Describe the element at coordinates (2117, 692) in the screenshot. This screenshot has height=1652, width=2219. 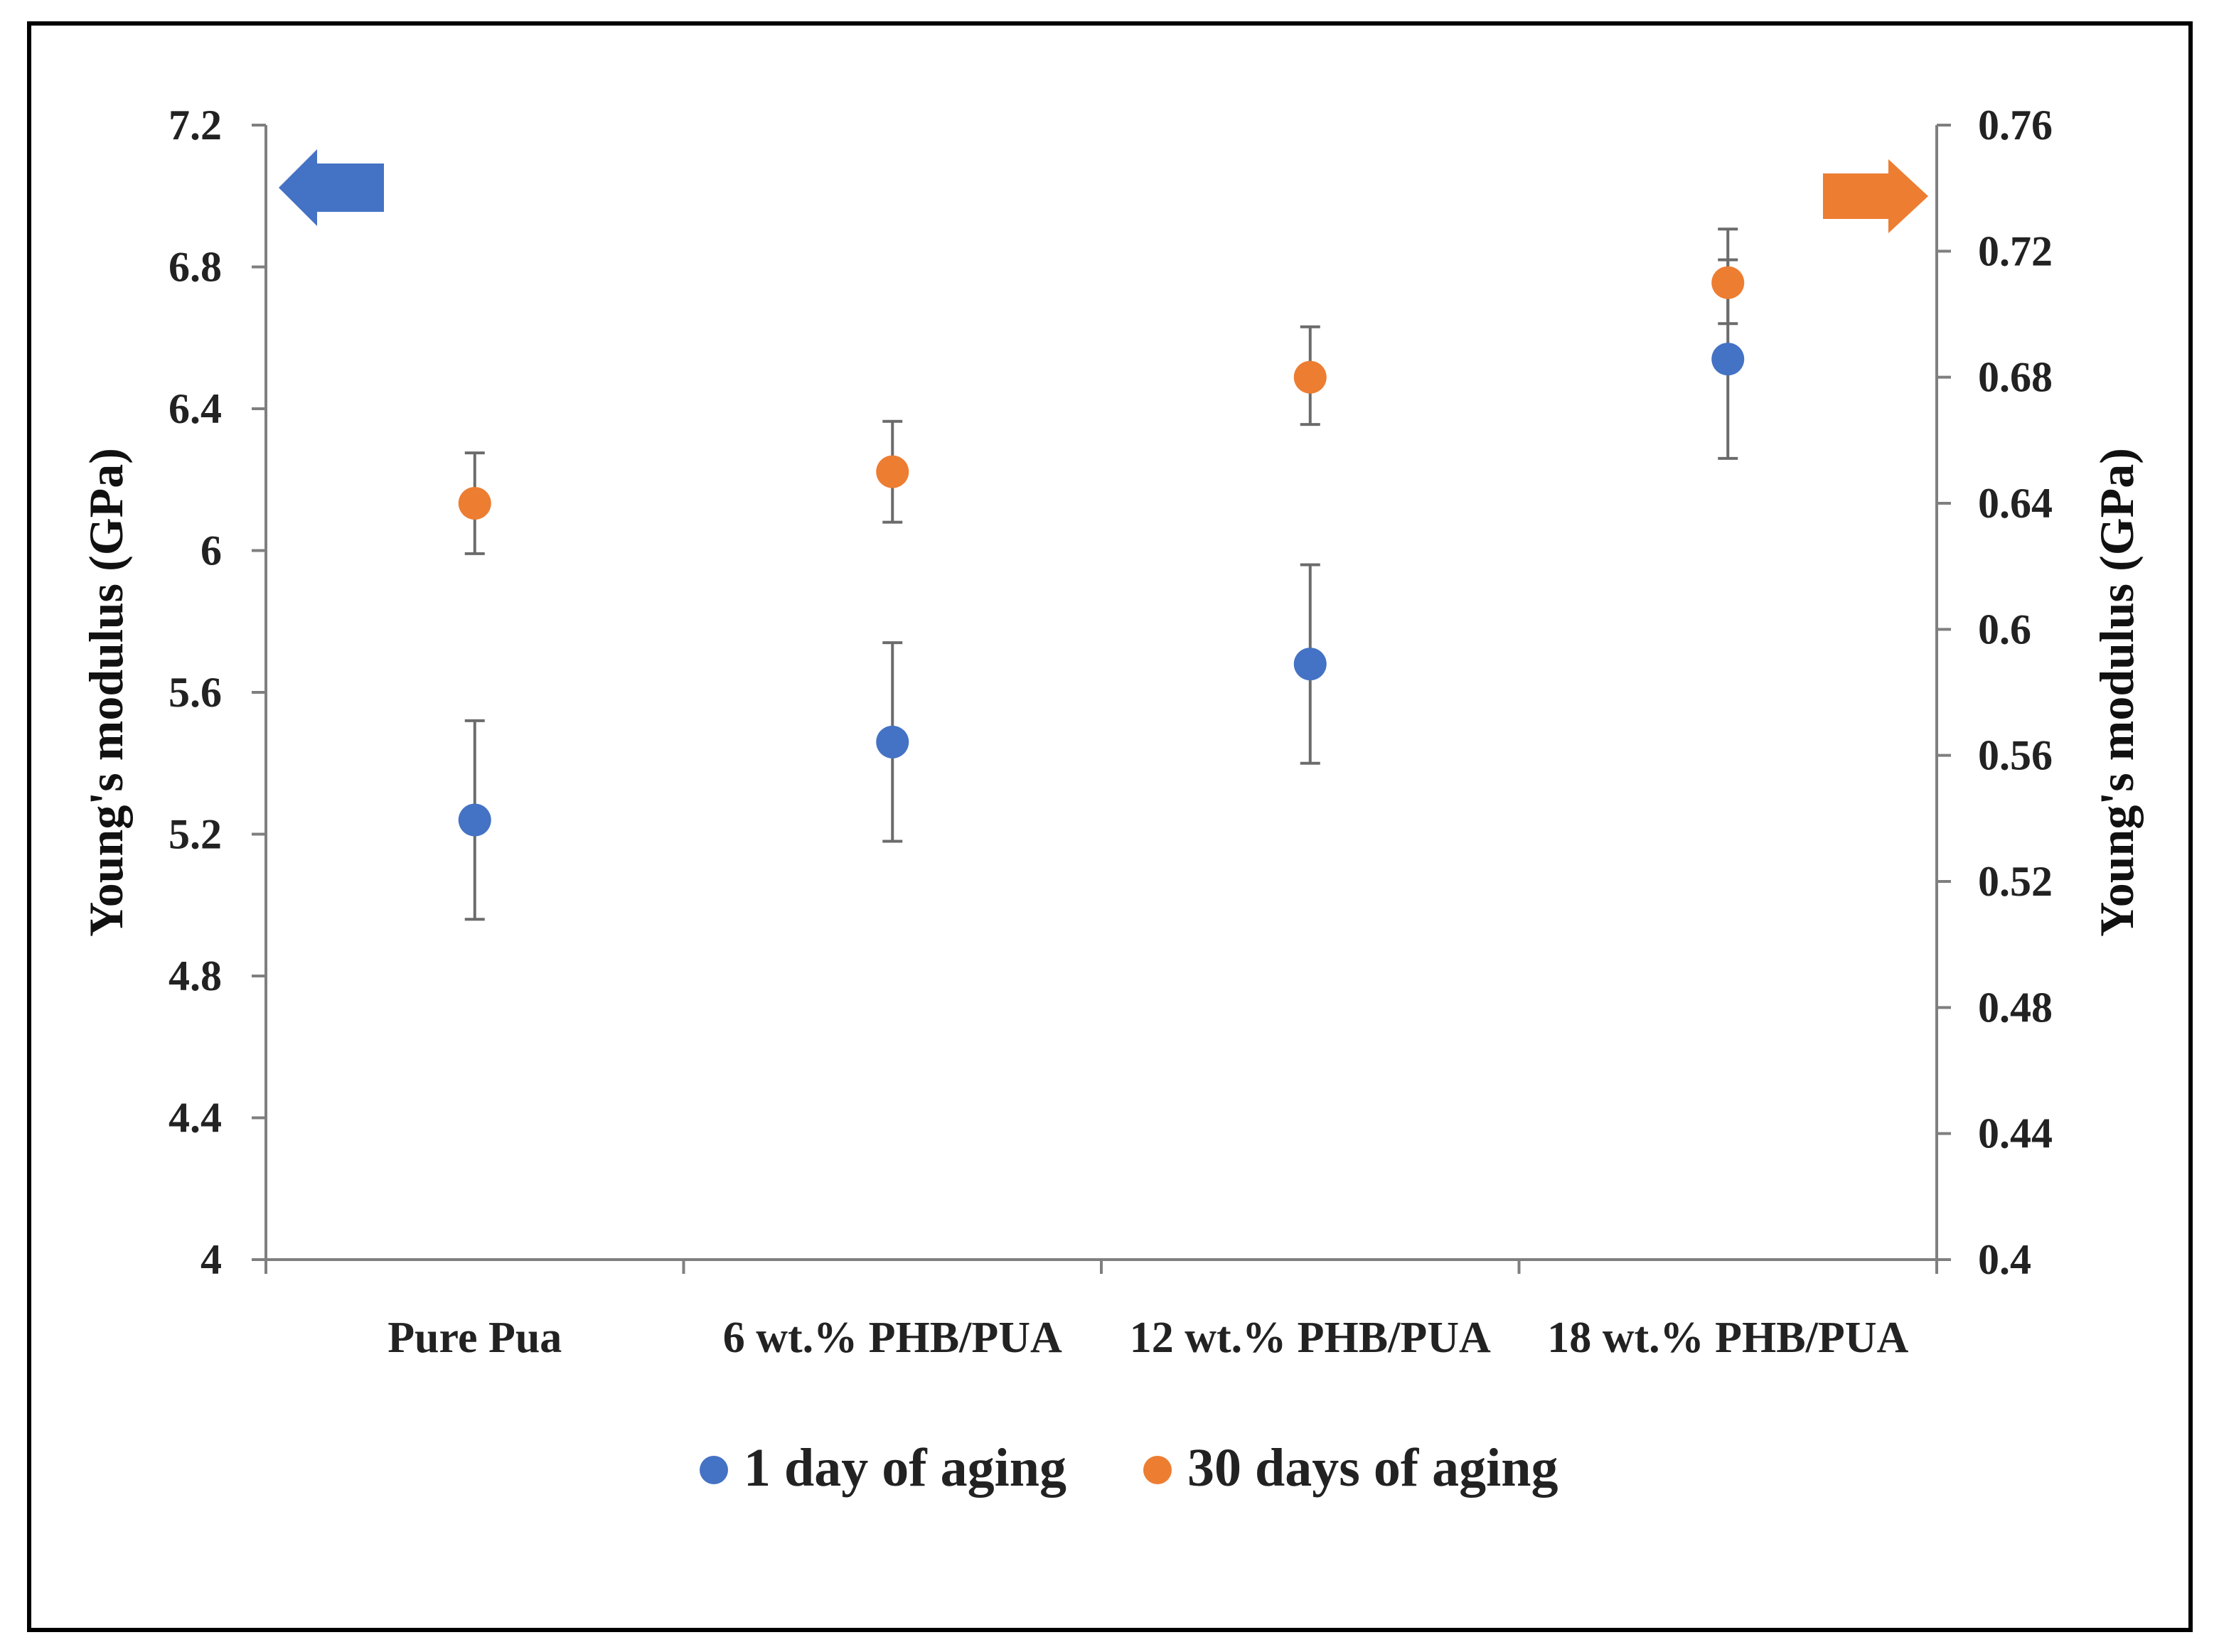
I see `right-axis-title: Young's modulus (GPa)` at that location.